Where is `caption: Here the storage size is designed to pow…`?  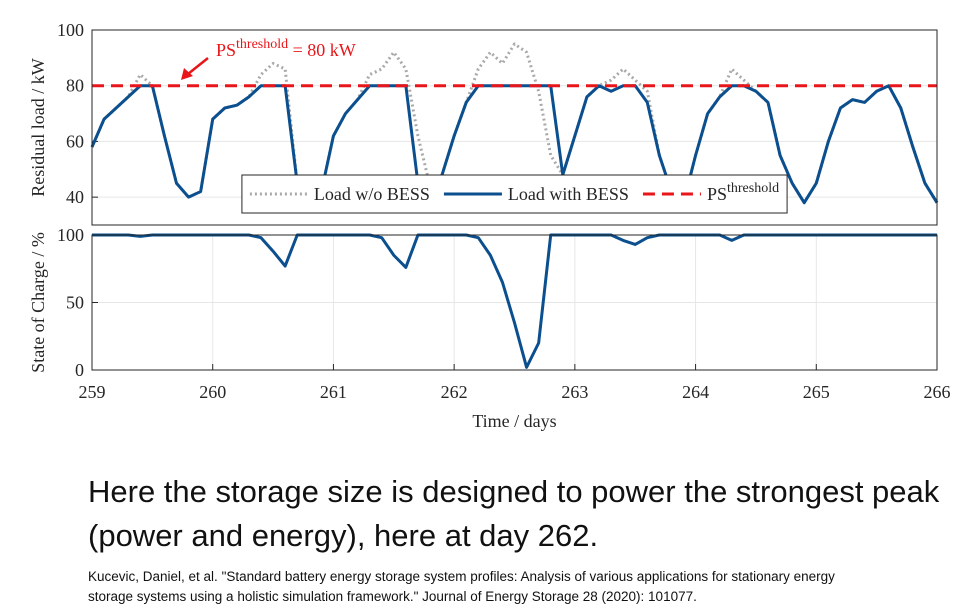 caption: Here the storage size is designed to pow… is located at coordinates (514, 513).